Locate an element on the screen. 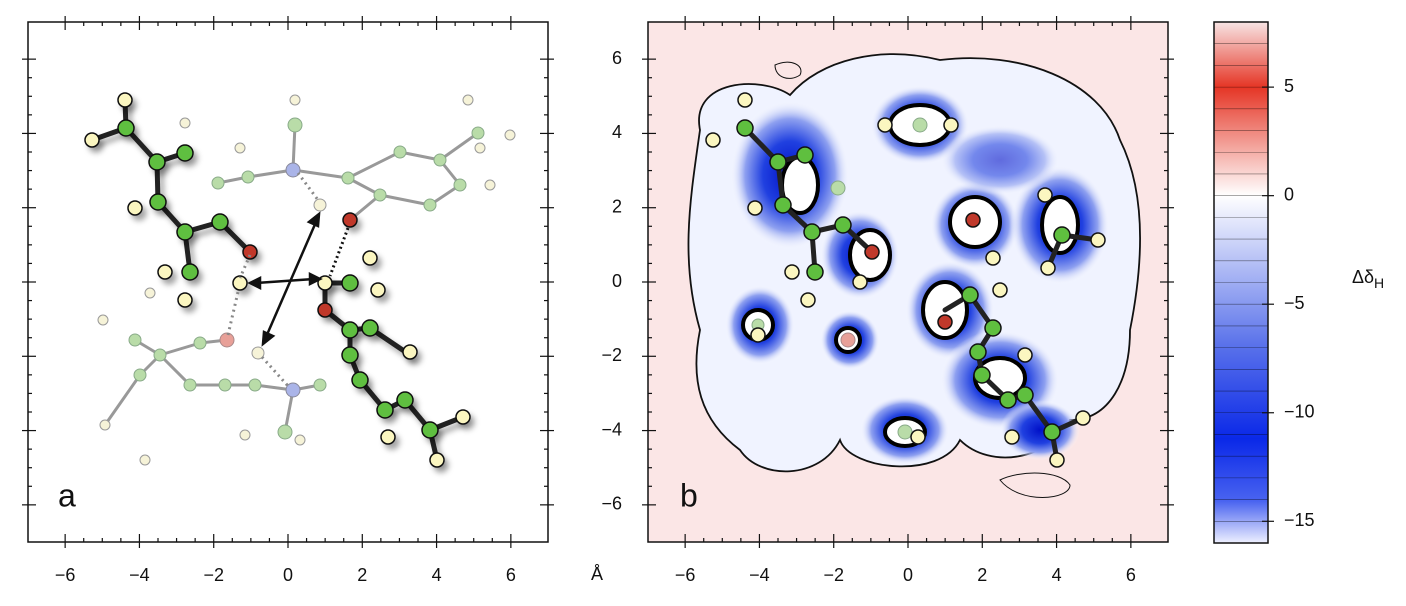  colorbar-levels is located at coordinates (1241, 282).